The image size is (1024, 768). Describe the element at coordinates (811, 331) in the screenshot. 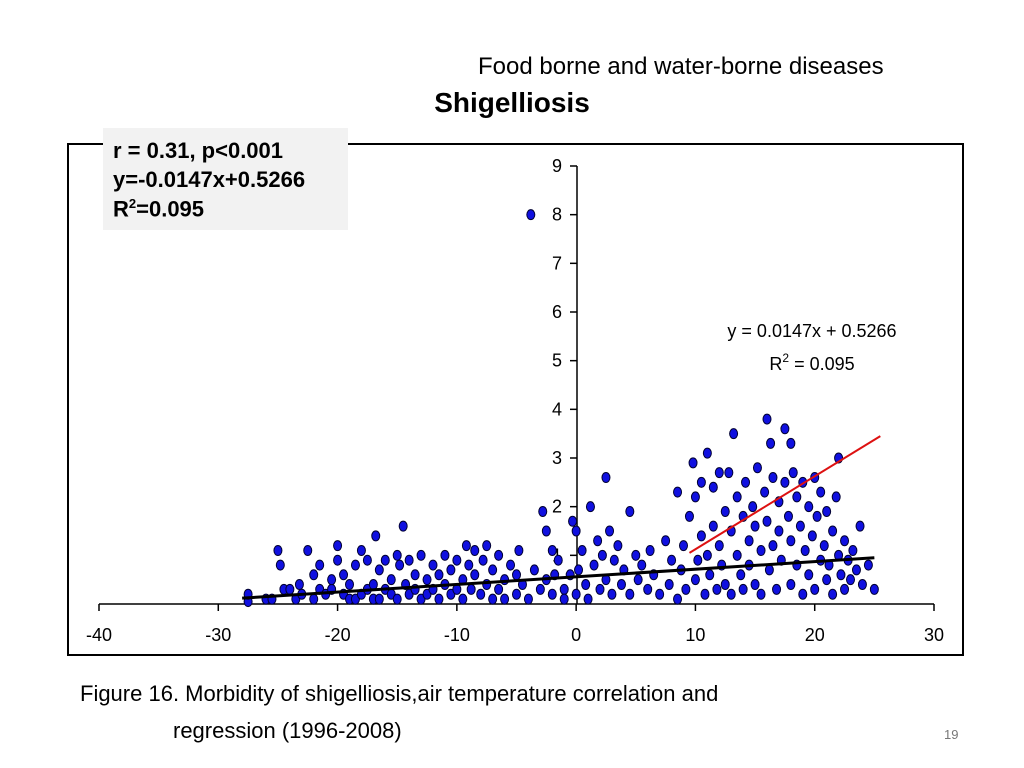

I see `fit-equation-label: y = 0.0147x + 0.5266` at that location.